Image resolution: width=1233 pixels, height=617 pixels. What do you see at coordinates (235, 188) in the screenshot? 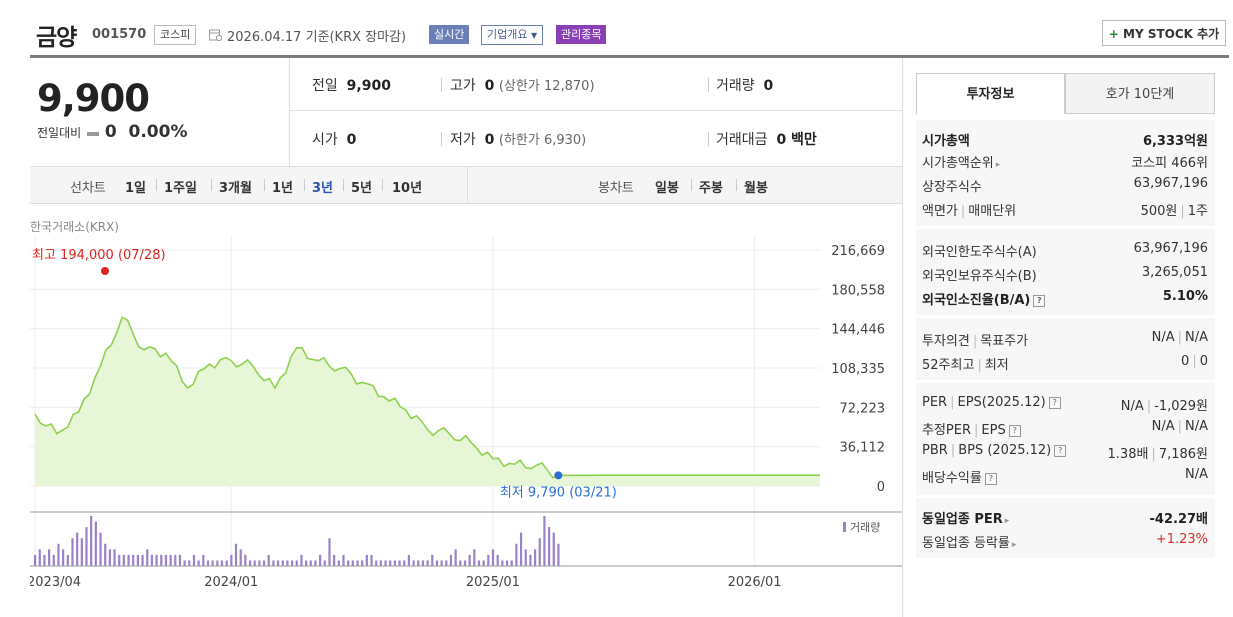
I see `period-3m: 3개월` at bounding box center [235, 188].